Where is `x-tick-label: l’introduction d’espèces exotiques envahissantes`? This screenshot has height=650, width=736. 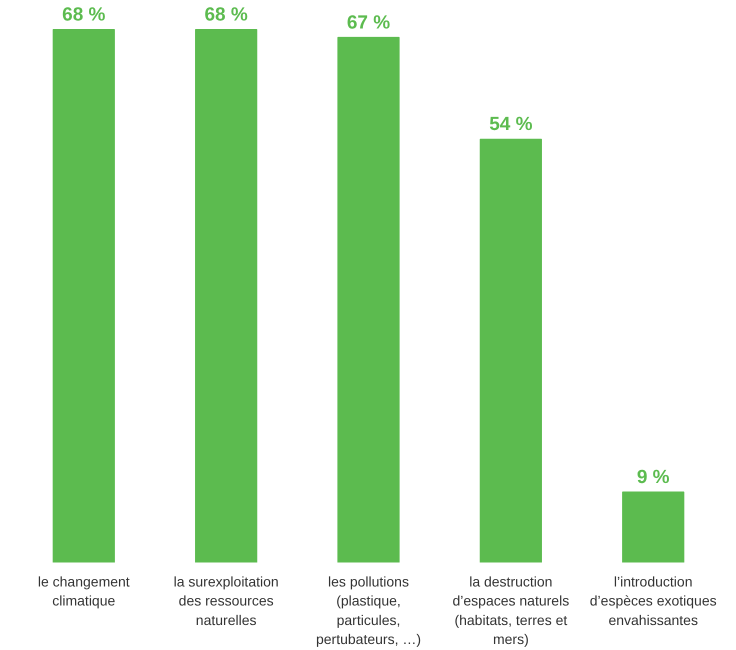 x-tick-label: l’introduction d’espèces exotiques envahissantes is located at coordinates (653, 601).